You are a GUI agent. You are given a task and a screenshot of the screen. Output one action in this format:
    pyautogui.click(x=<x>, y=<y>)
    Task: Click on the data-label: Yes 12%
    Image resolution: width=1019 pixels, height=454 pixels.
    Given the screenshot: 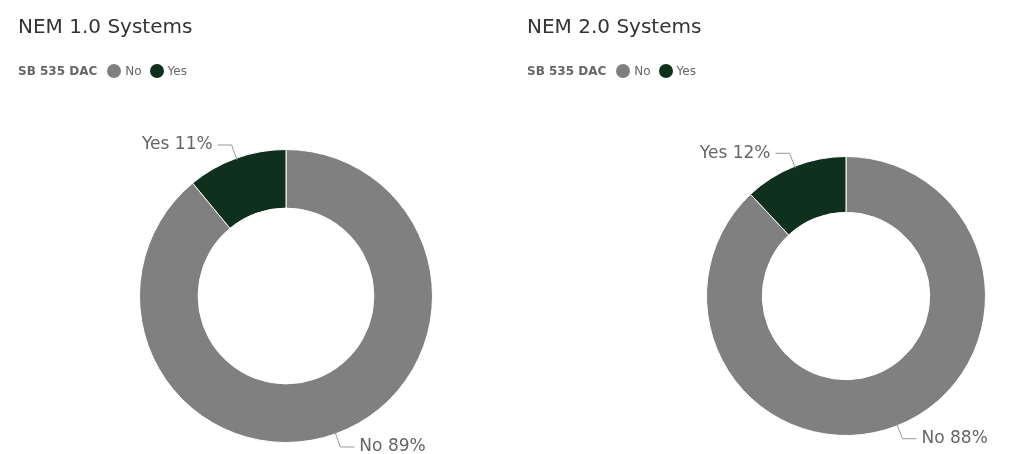 What is the action you would take?
    pyautogui.click(x=734, y=151)
    